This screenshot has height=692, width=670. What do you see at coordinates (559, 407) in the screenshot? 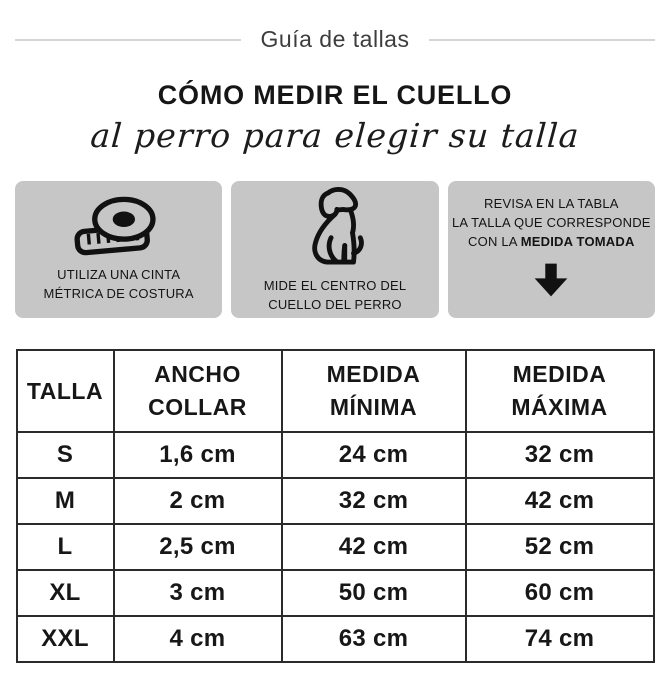
I see `col-header-text: MÁXIMA` at bounding box center [559, 407].